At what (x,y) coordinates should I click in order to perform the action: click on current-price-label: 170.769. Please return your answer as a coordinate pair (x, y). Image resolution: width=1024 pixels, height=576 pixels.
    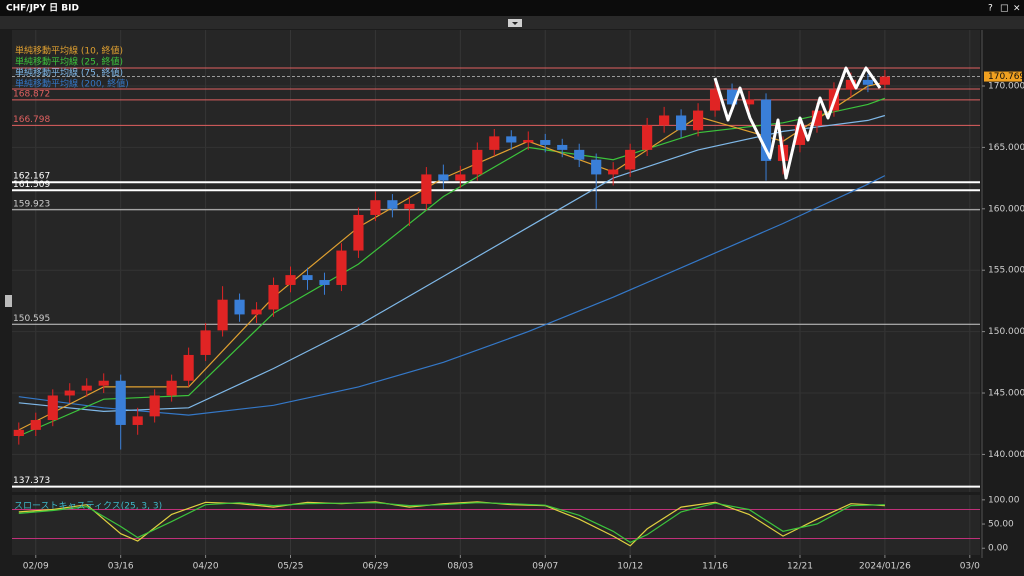
    Looking at the image, I should click on (1006, 77).